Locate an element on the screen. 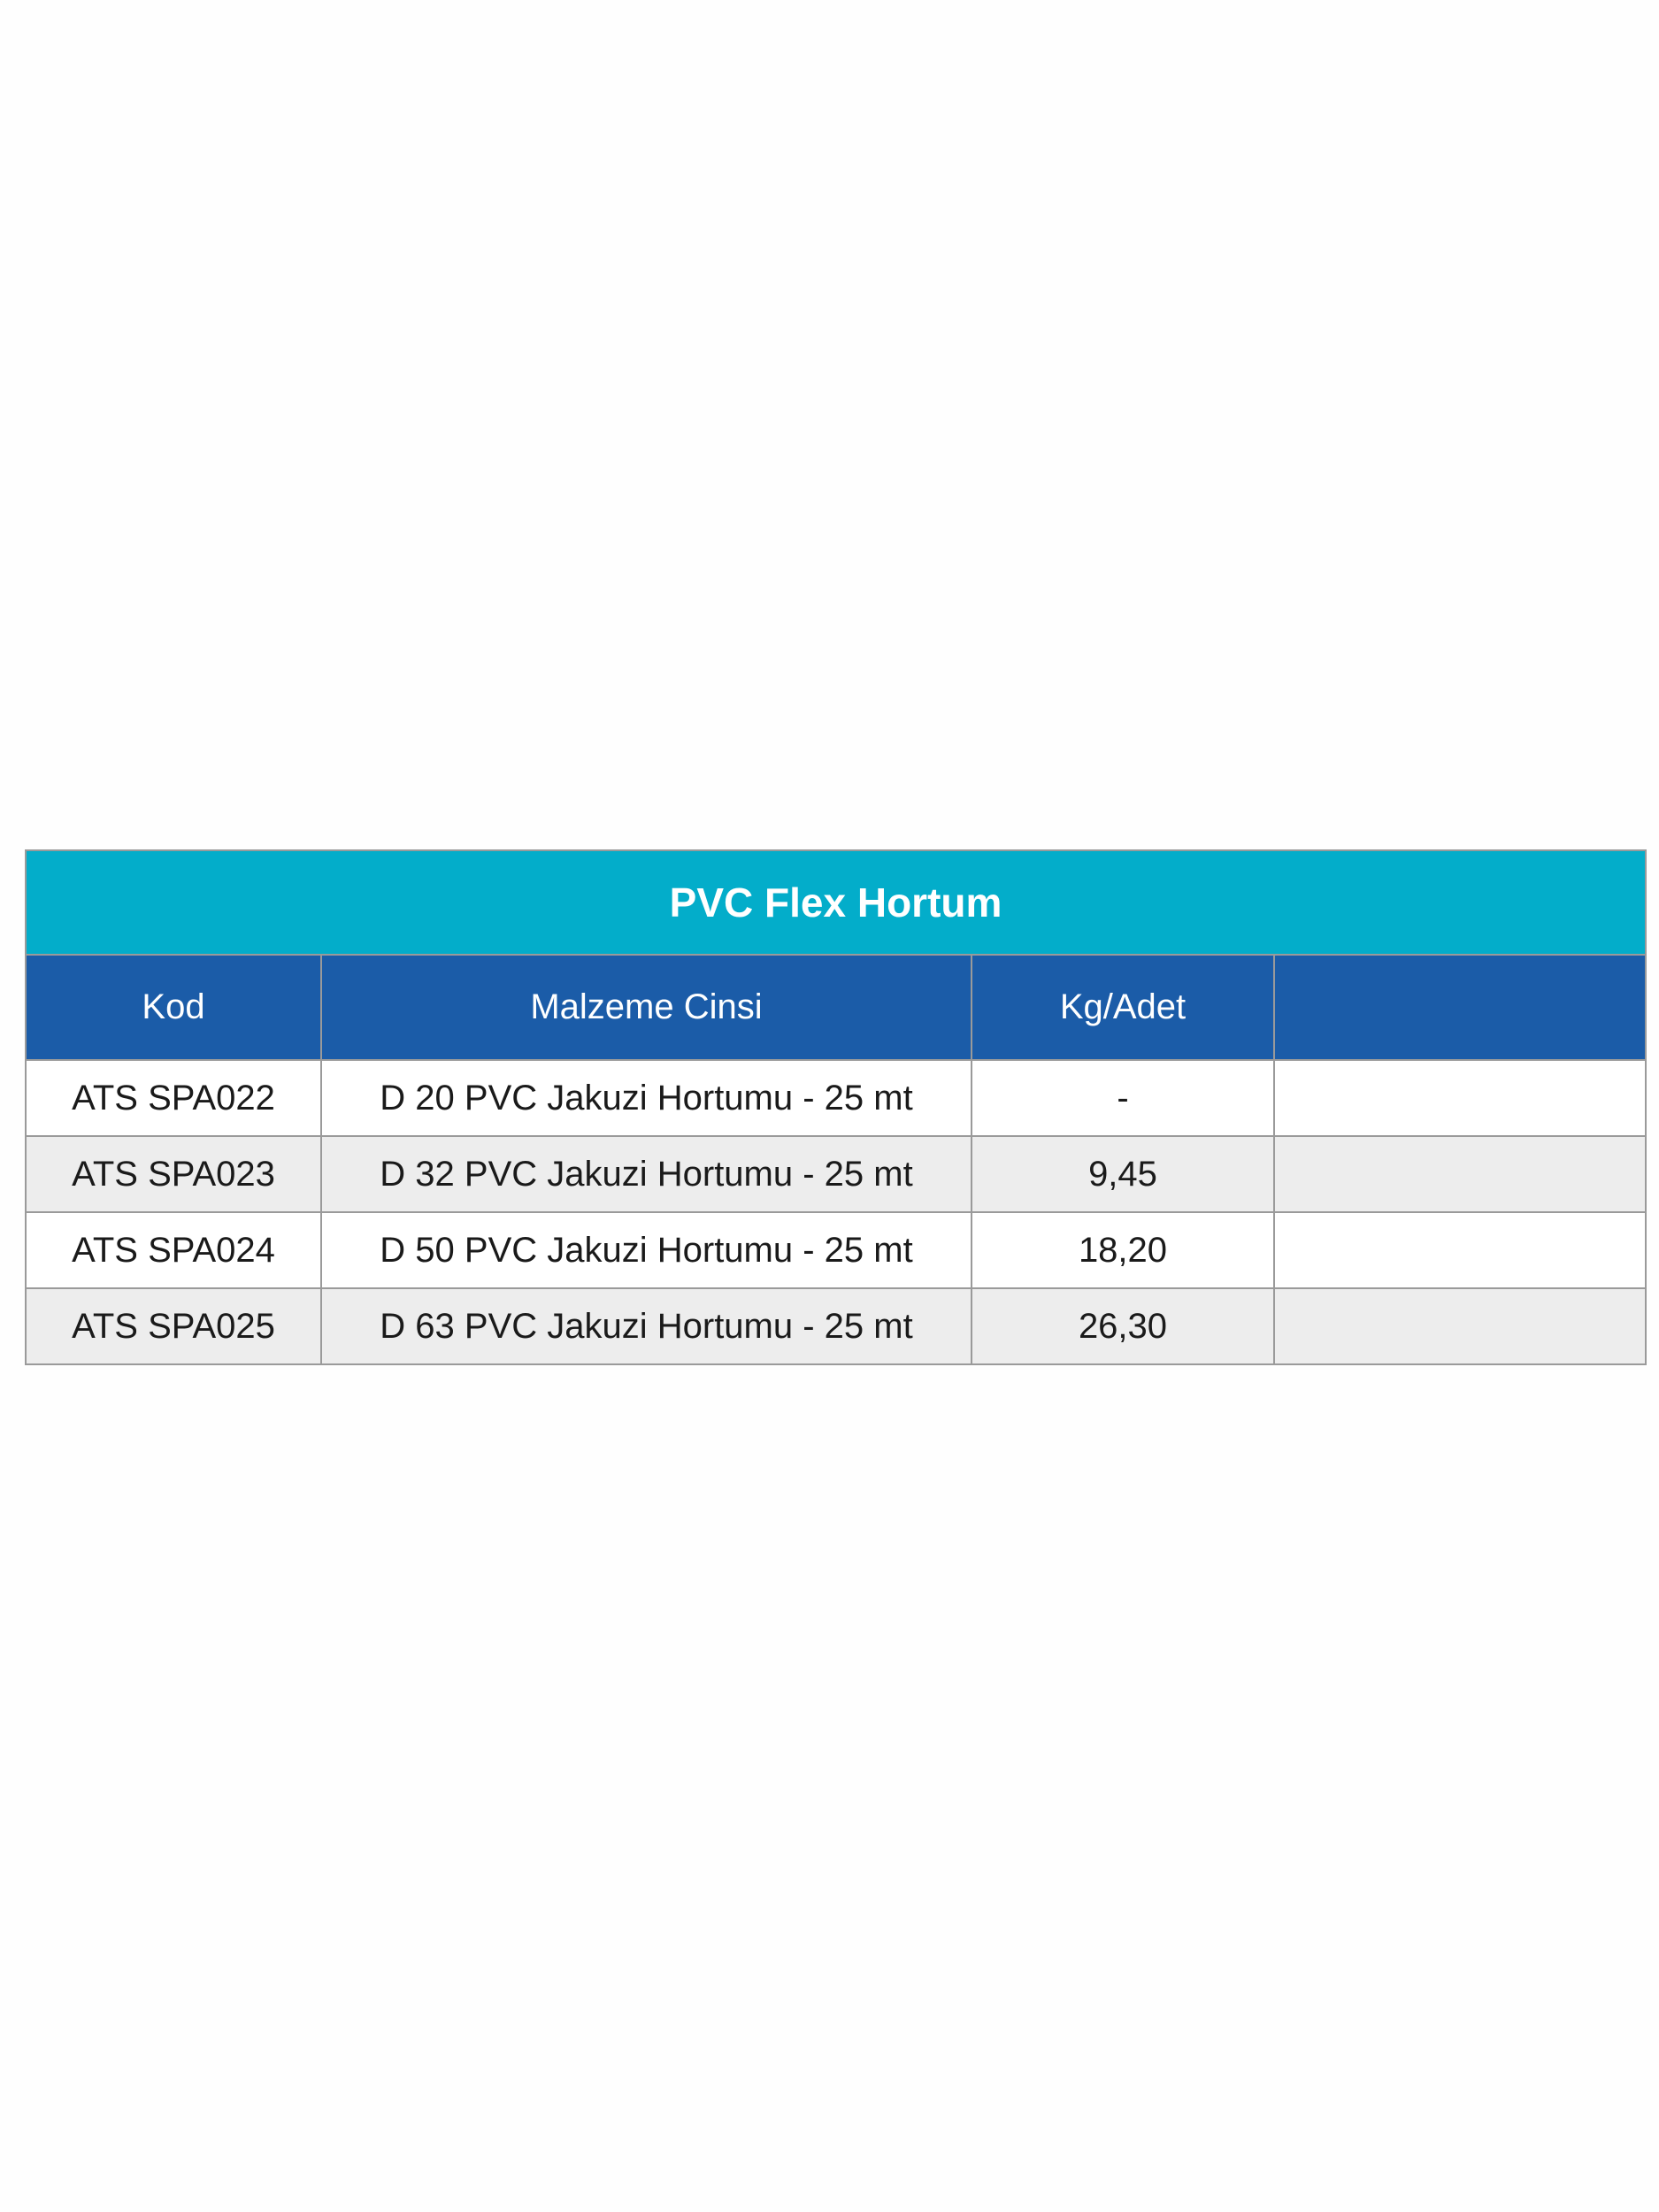 The image size is (1659, 2212). column-header-malzeme-cinsi: Malzeme Cinsi is located at coordinates (646, 1008).